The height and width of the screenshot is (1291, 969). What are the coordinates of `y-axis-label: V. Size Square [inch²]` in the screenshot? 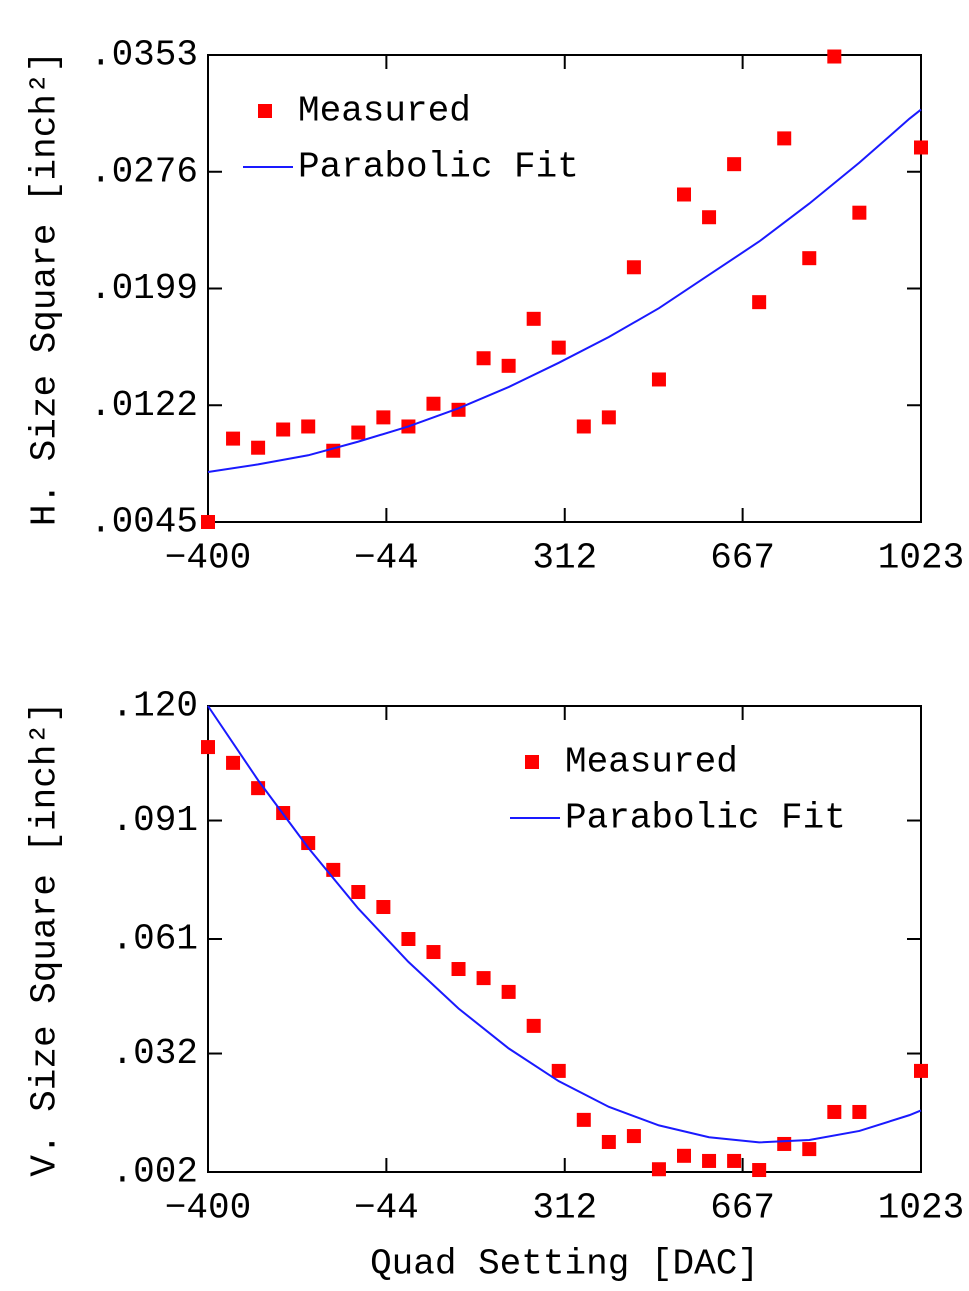 It's located at (45, 938).